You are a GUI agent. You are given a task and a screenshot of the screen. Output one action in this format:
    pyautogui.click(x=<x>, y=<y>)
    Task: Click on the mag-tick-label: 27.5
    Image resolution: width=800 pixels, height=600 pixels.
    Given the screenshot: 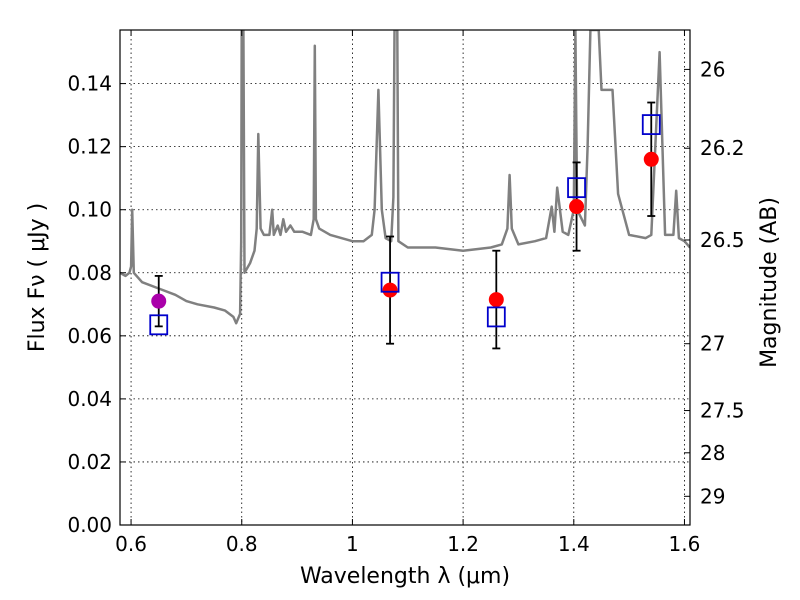 What is the action you would take?
    pyautogui.click(x=722, y=411)
    